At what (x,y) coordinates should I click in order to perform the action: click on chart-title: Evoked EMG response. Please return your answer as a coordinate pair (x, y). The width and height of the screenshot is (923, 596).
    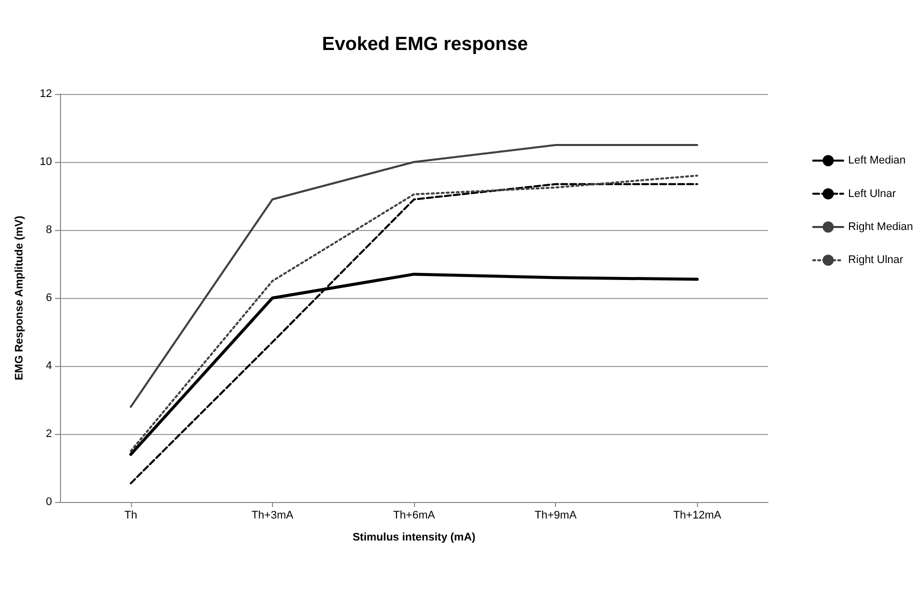
    Looking at the image, I should click on (425, 44).